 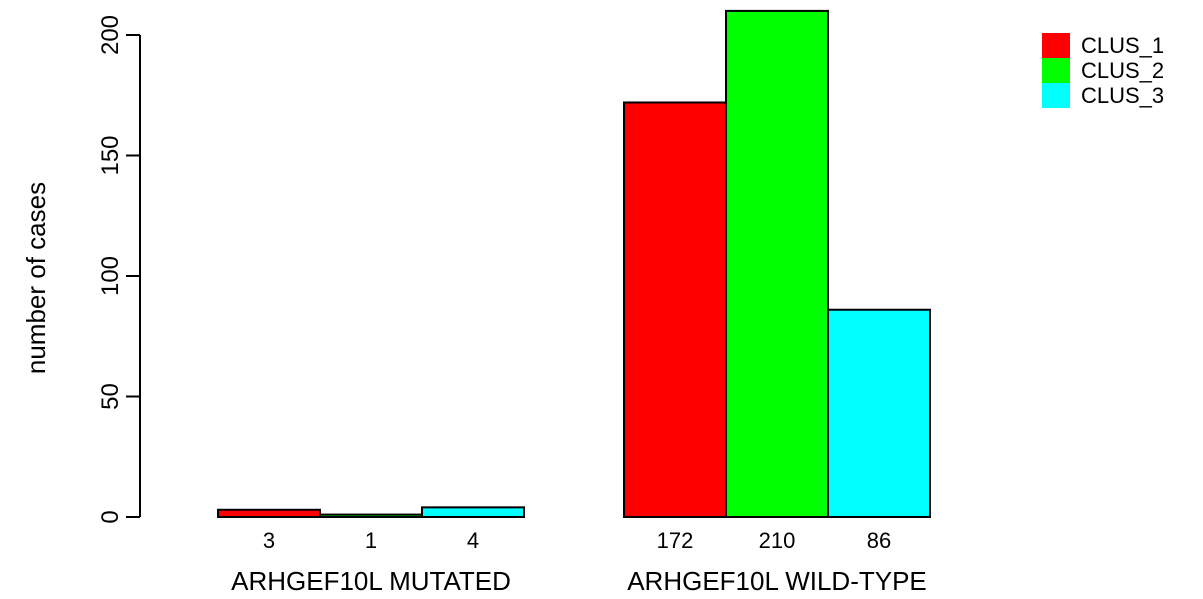 What do you see at coordinates (1122, 70) in the screenshot?
I see `legend-label: CLUS_2` at bounding box center [1122, 70].